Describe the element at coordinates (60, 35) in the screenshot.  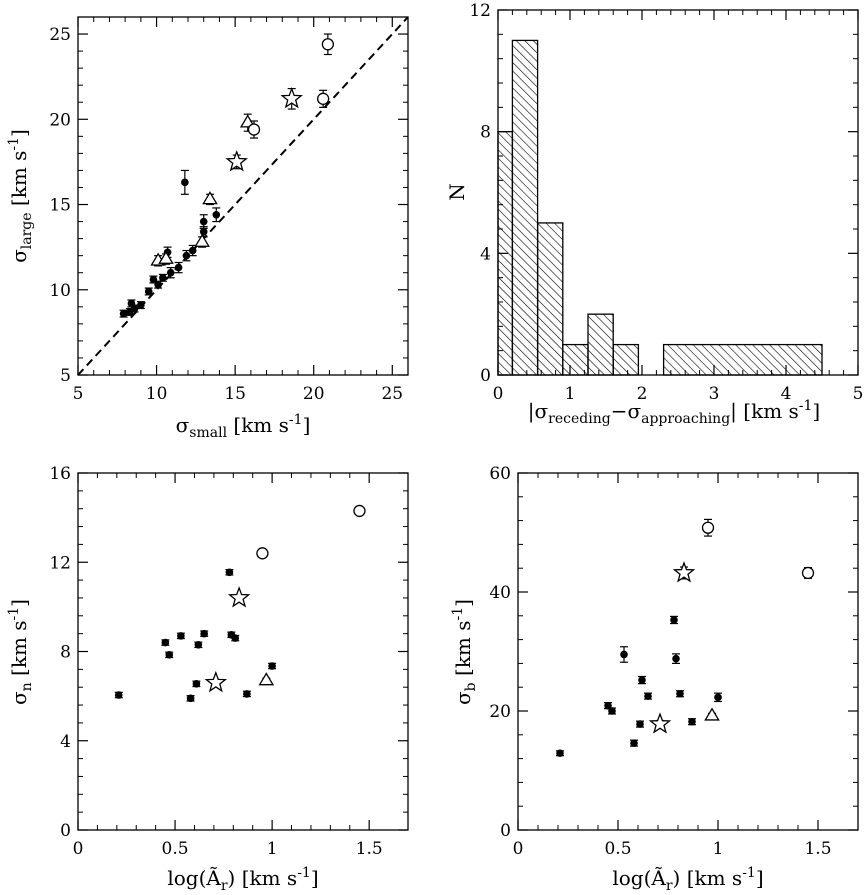
I see `panel-a-ytick-label: 25` at that location.